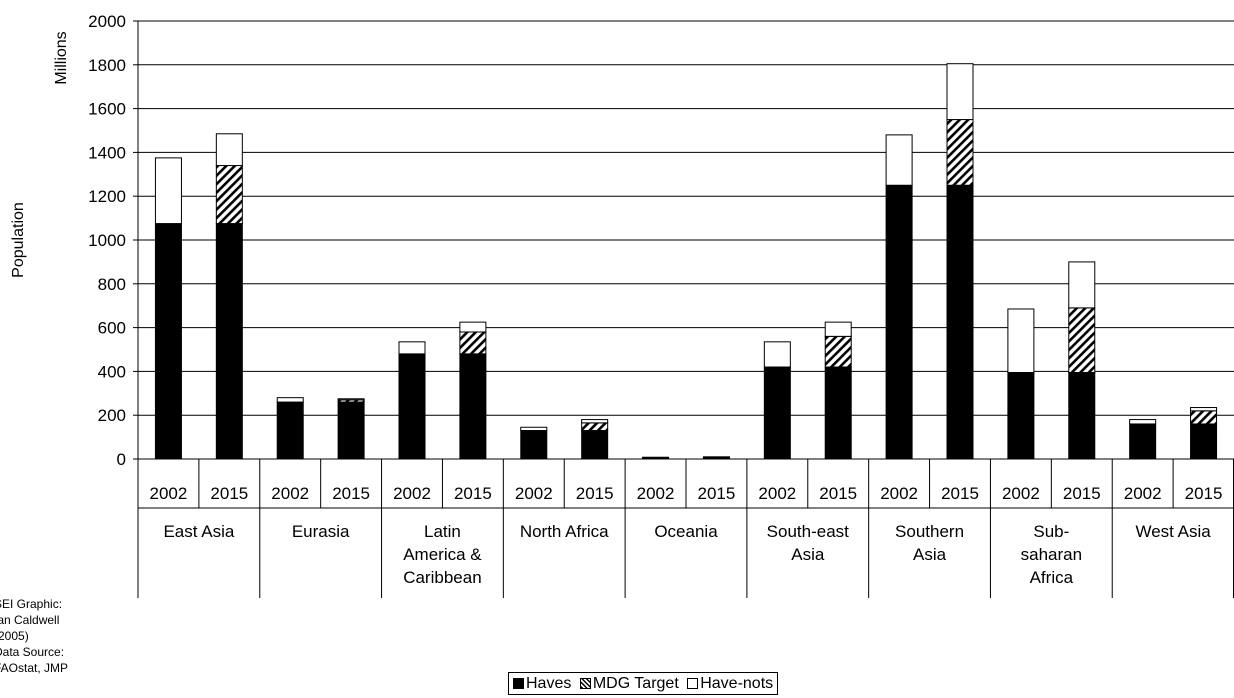 Image resolution: width=1234 pixels, height=698 pixels. I want to click on y-tick-label: 400, so click(112, 371).